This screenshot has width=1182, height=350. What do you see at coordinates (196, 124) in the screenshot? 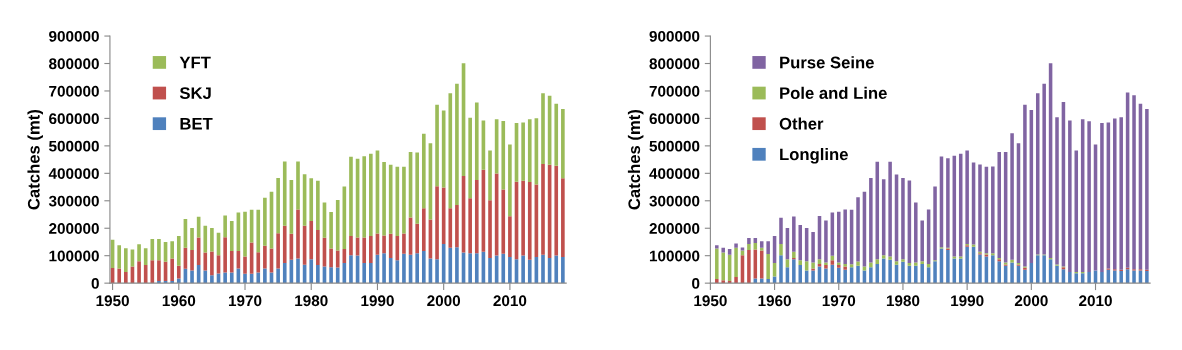
I see `legend-label: BET` at bounding box center [196, 124].